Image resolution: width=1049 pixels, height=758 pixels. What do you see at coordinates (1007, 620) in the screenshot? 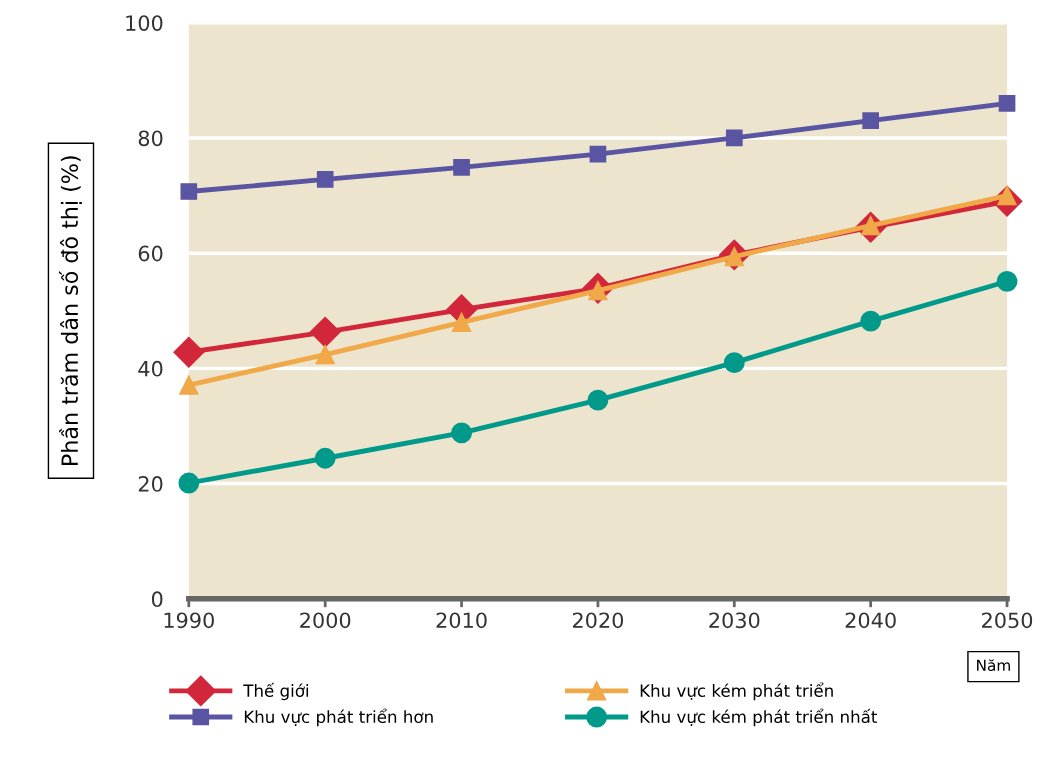
I see `x-tick-label: 2050` at bounding box center [1007, 620].